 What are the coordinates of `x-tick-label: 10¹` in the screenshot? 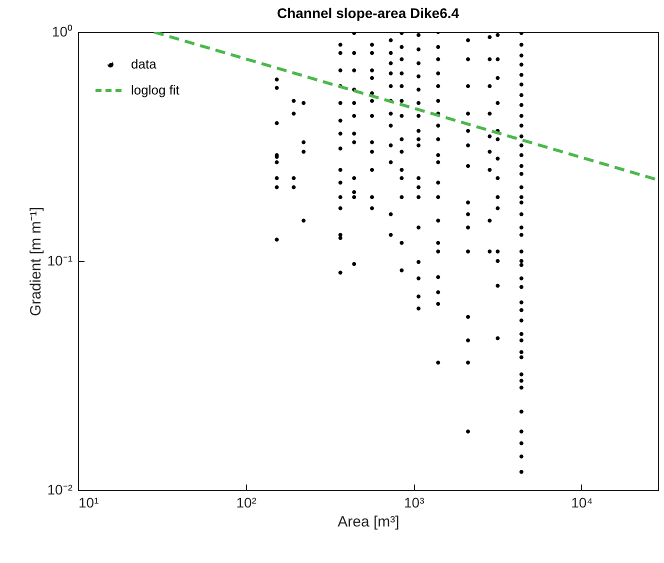 It's located at (89, 502).